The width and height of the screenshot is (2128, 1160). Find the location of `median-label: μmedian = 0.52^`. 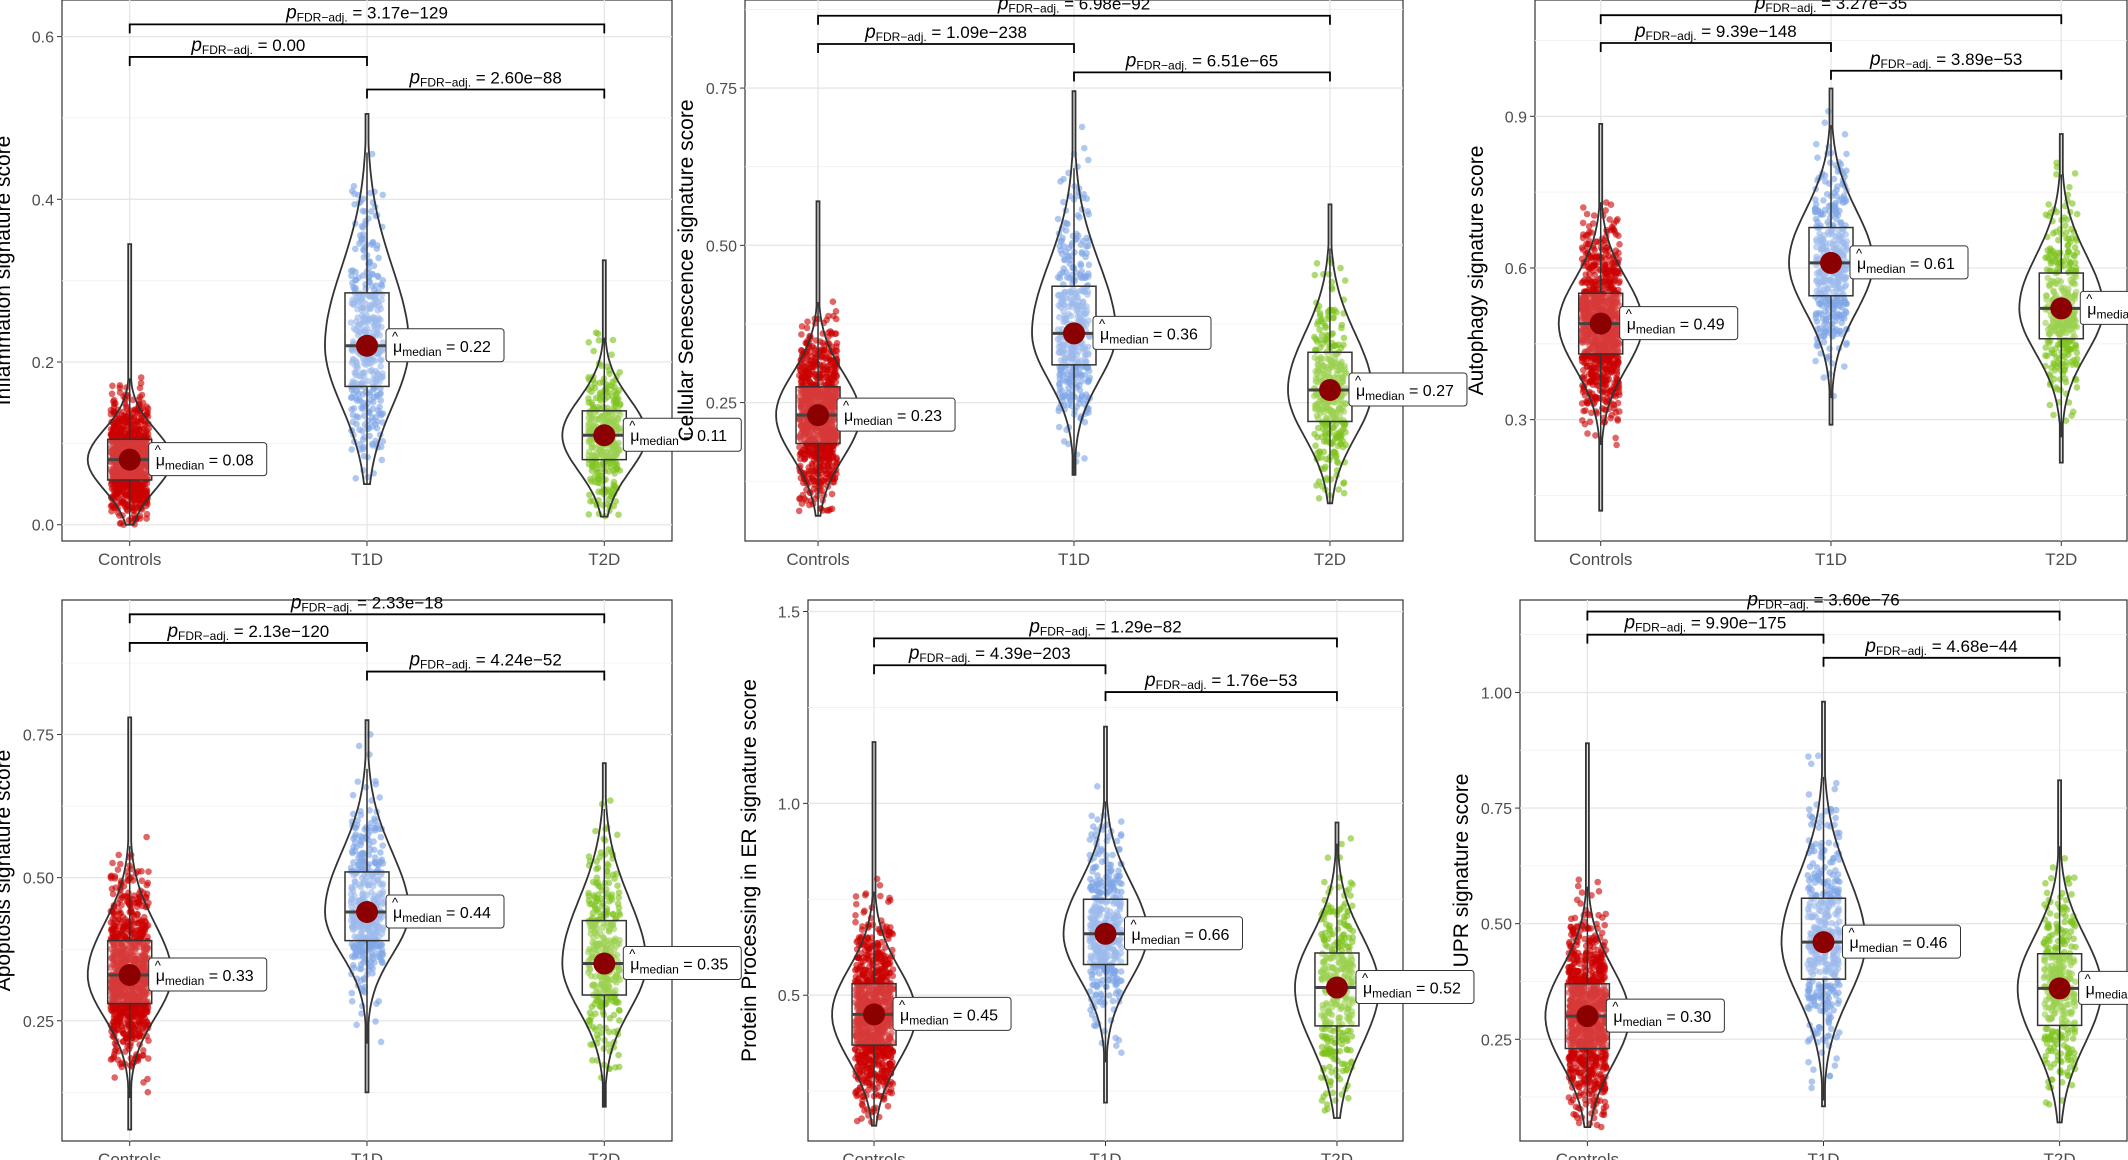

median-label: μmedian = 0.52^ is located at coordinates (2103, 307).